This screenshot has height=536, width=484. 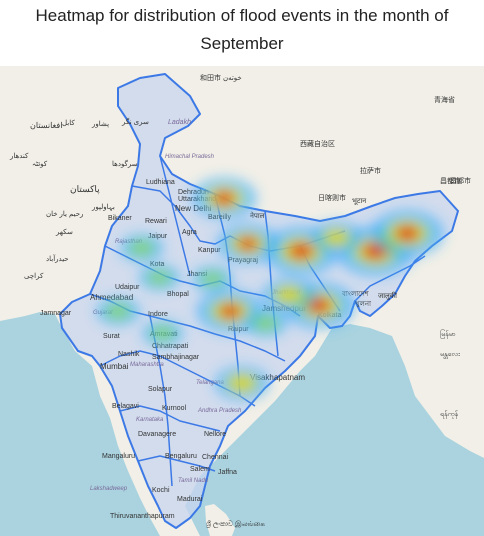 What do you see at coordinates (215, 434) in the screenshot?
I see `place-label-nellore: Nellore` at bounding box center [215, 434].